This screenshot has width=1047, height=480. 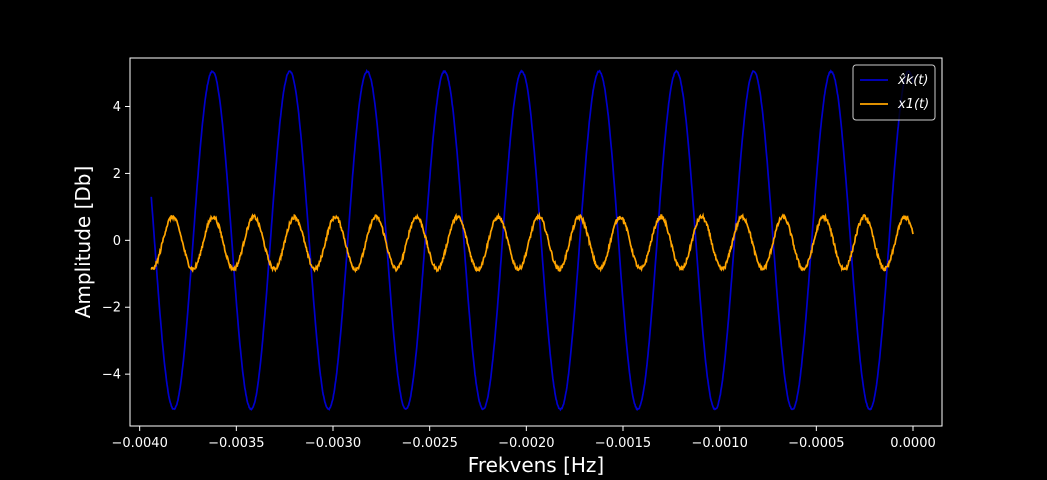 I want to click on x-tick-label: −0.0010, so click(x=719, y=443).